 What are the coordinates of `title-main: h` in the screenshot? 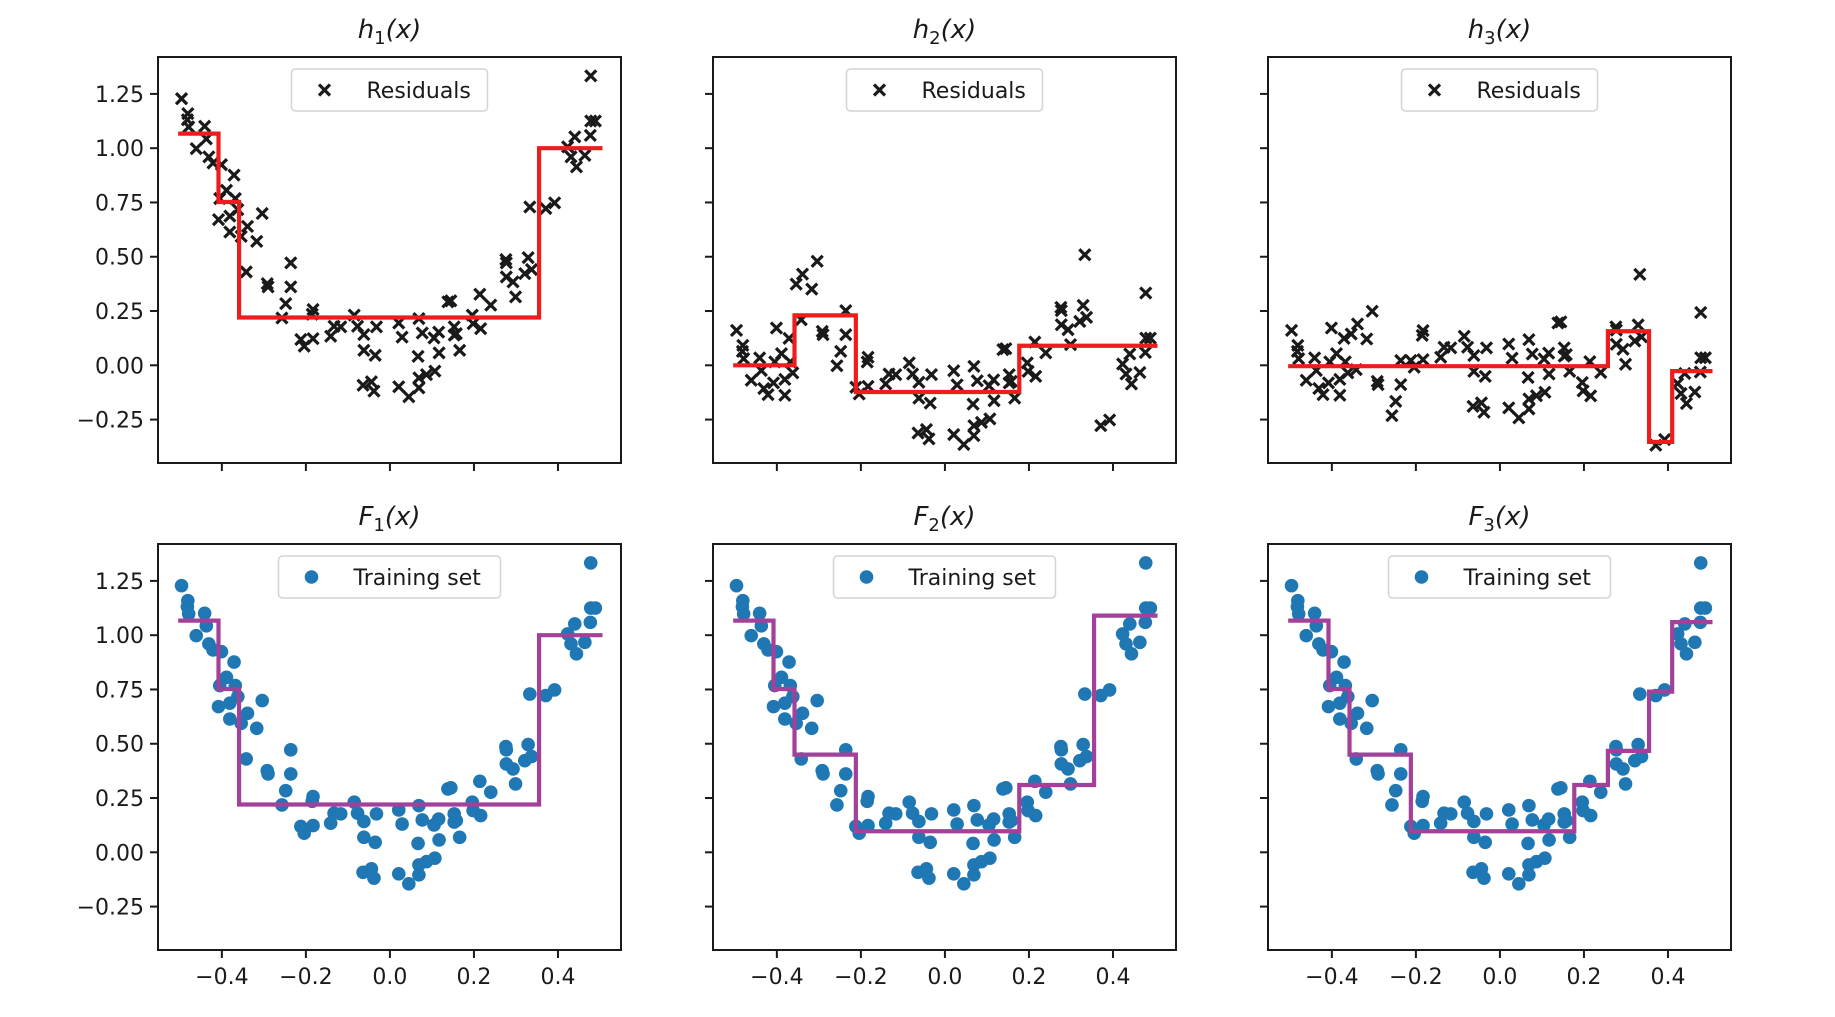 It's located at (921, 30).